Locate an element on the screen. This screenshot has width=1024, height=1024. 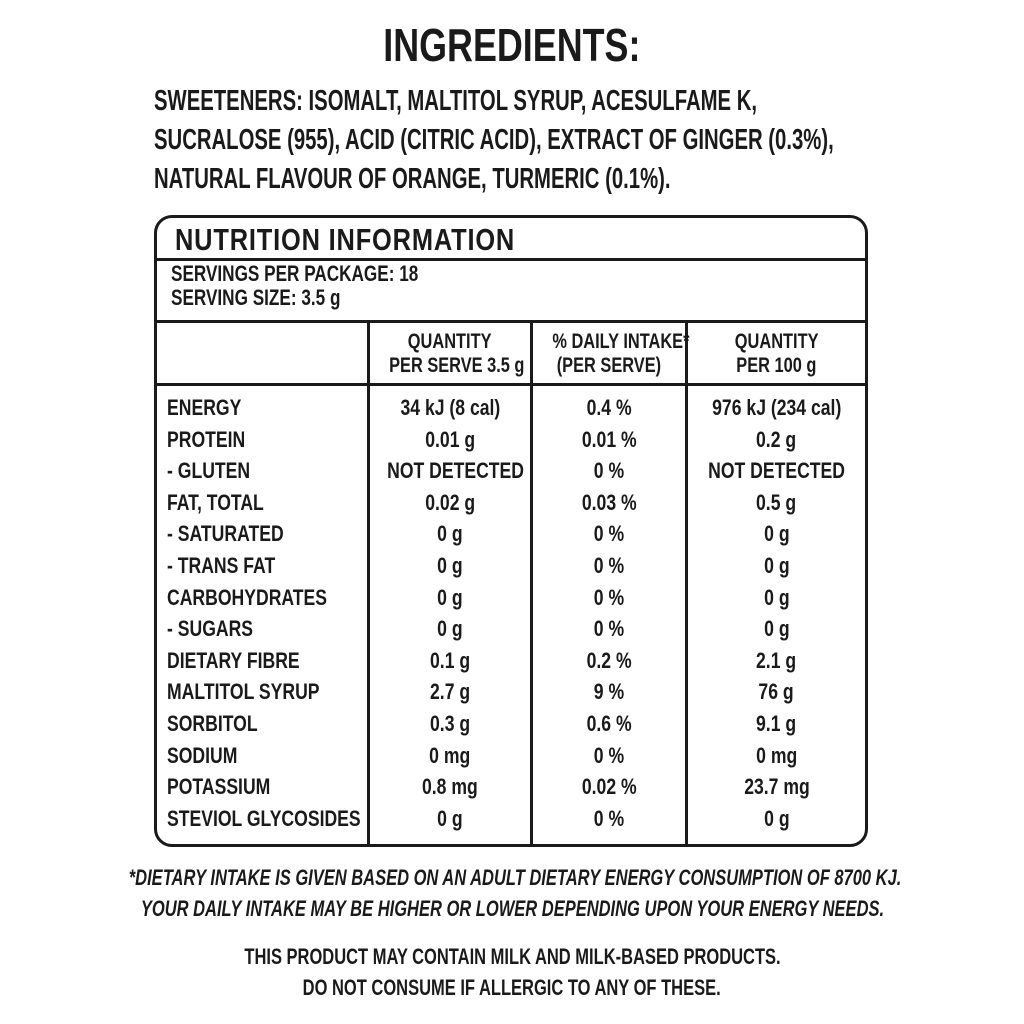
nutrient-value: 9 % is located at coordinates (609, 692).